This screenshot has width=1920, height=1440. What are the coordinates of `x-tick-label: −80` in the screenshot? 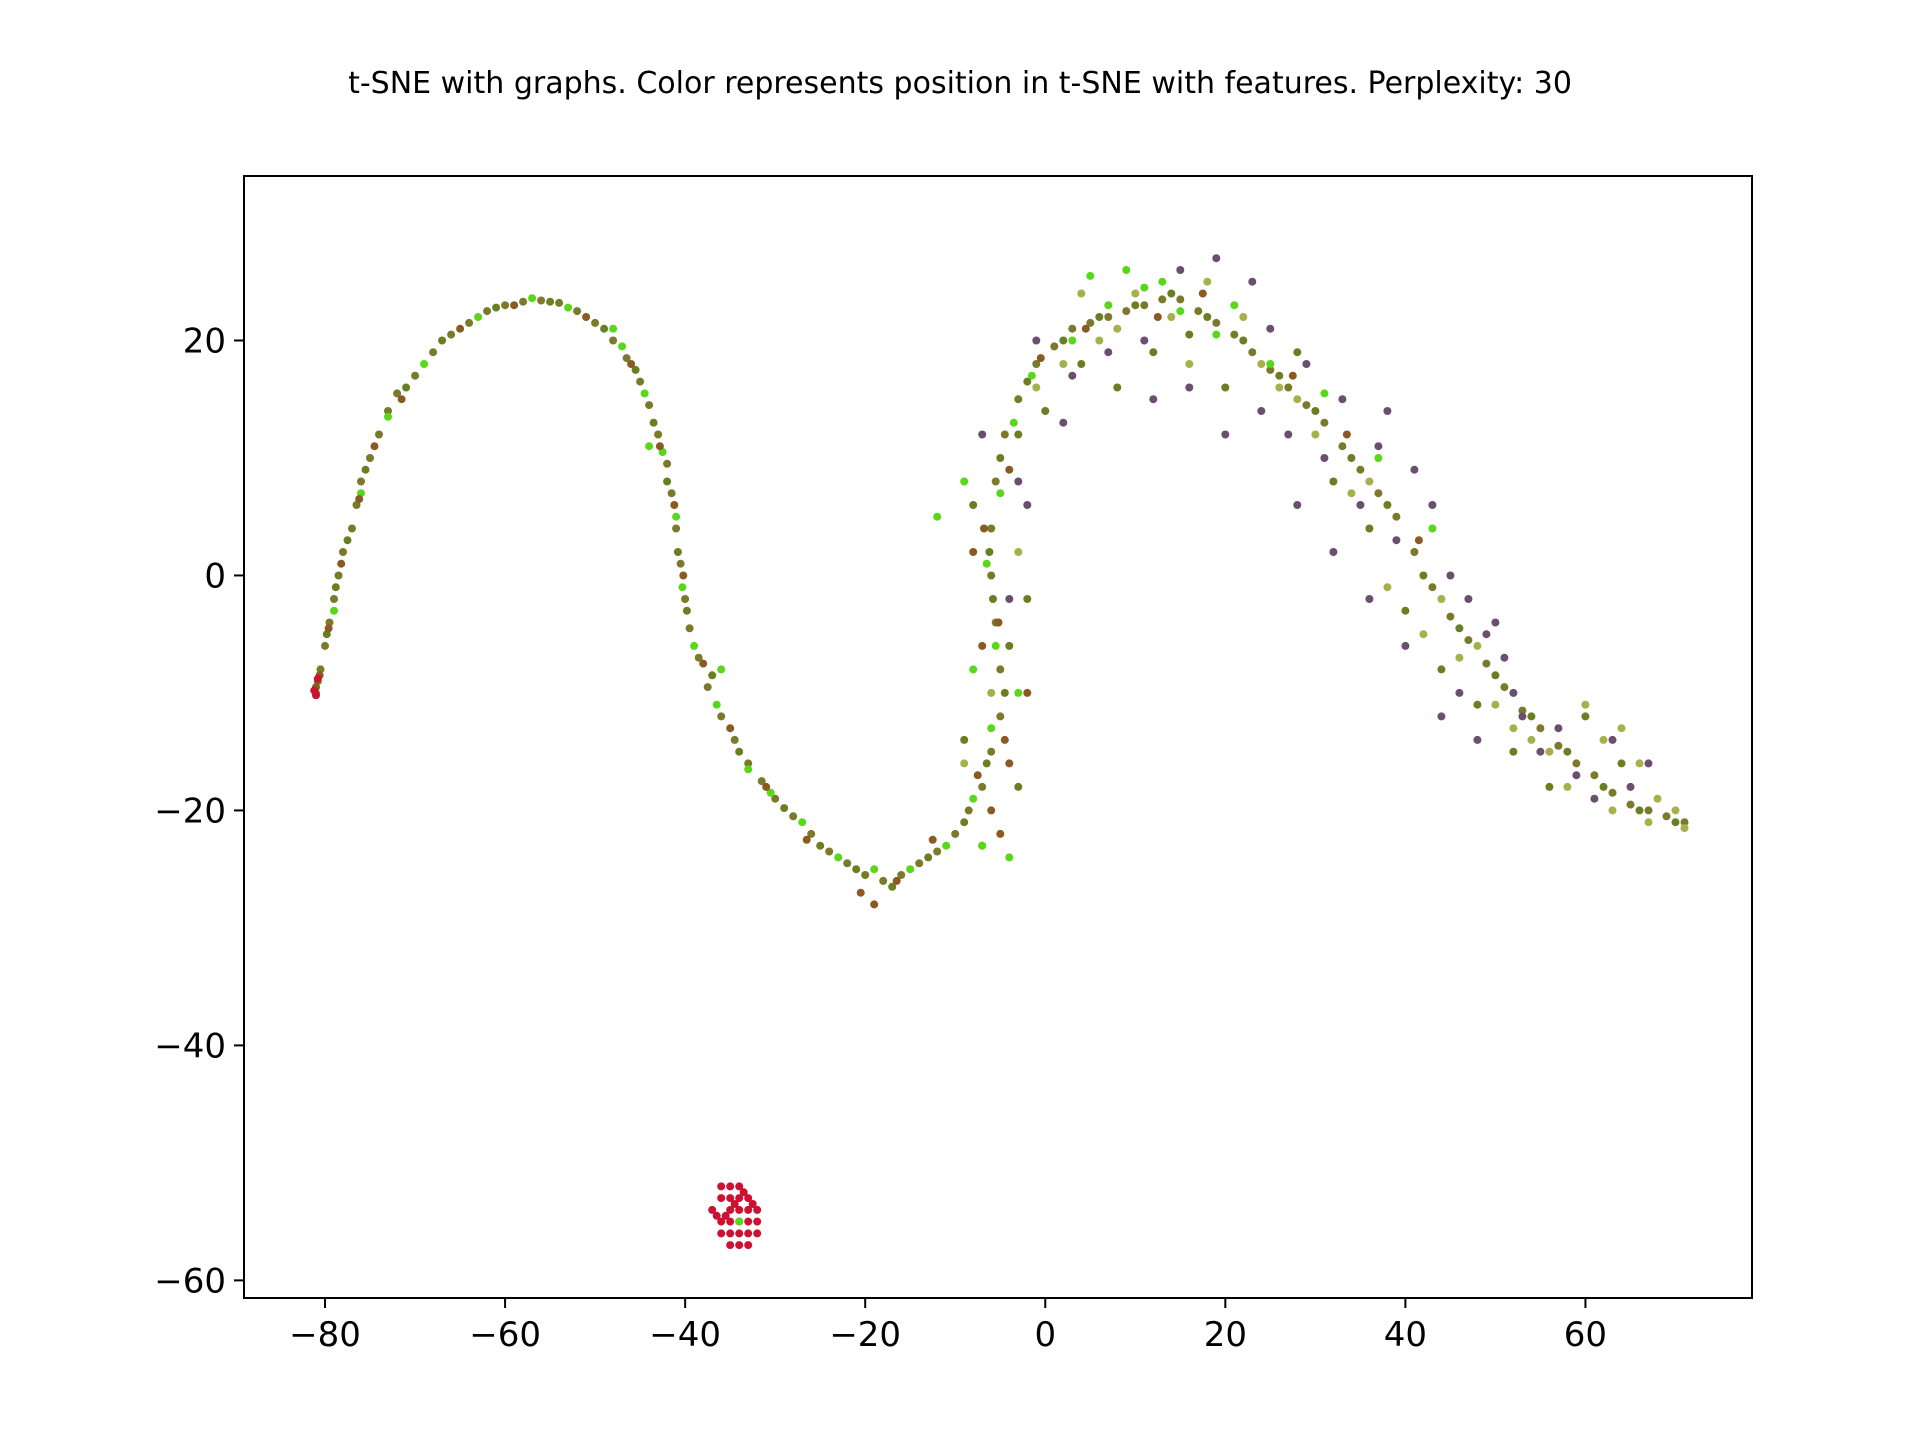 It's located at (325, 1335).